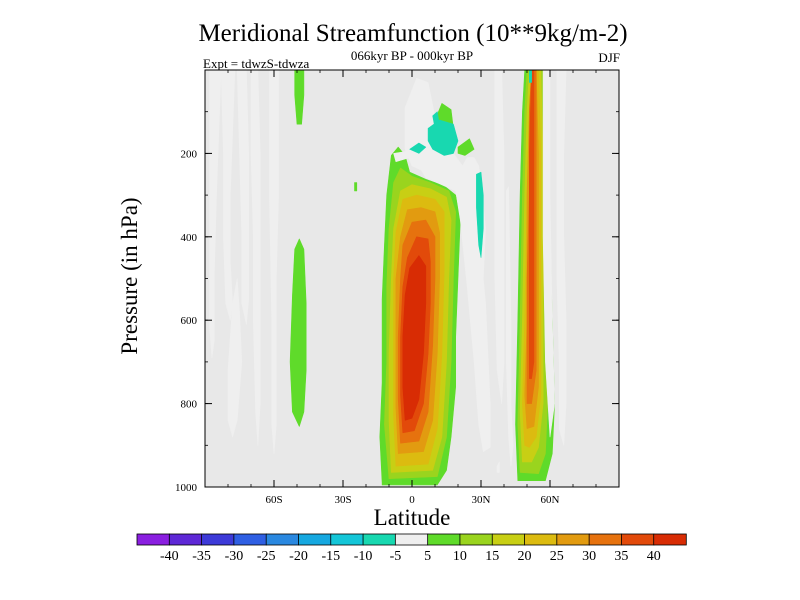 The height and width of the screenshot is (600, 800). What do you see at coordinates (412, 33) in the screenshot?
I see `chart-title: Meridional Streamfunction (10**9kg/m-2)` at bounding box center [412, 33].